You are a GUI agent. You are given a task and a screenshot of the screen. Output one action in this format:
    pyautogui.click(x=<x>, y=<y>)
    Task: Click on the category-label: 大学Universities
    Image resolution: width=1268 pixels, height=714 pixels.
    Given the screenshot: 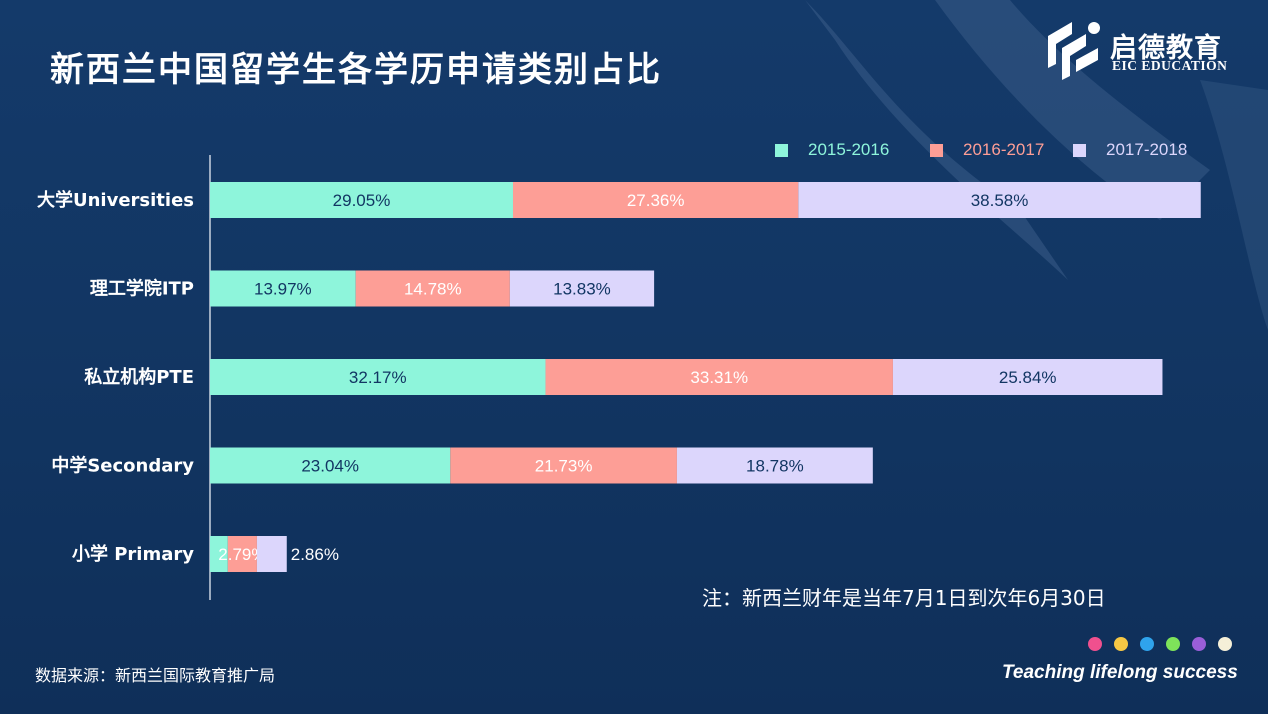 What is the action you would take?
    pyautogui.click(x=115, y=200)
    